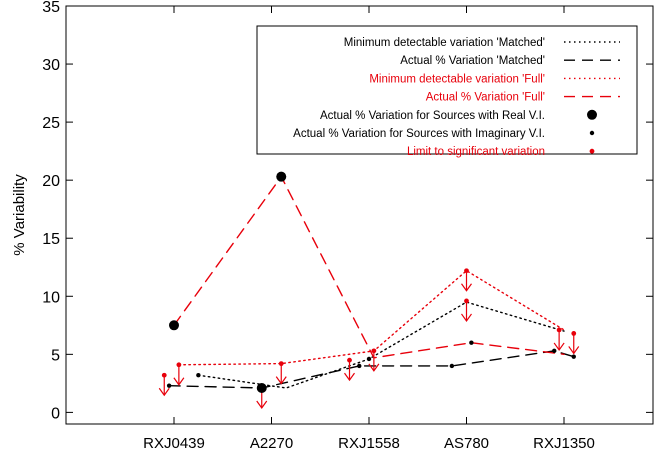  What do you see at coordinates (19, 215) in the screenshot?
I see `y-axis-label: % Variability` at bounding box center [19, 215].